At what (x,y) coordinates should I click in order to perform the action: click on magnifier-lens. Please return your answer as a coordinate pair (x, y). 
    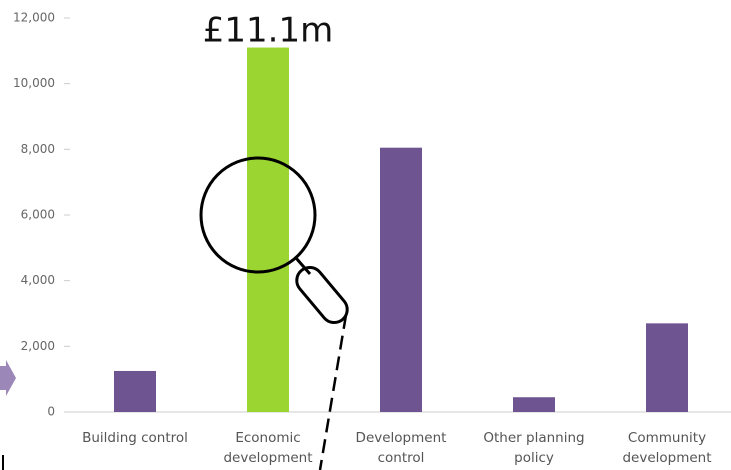
    Looking at the image, I should click on (258, 215).